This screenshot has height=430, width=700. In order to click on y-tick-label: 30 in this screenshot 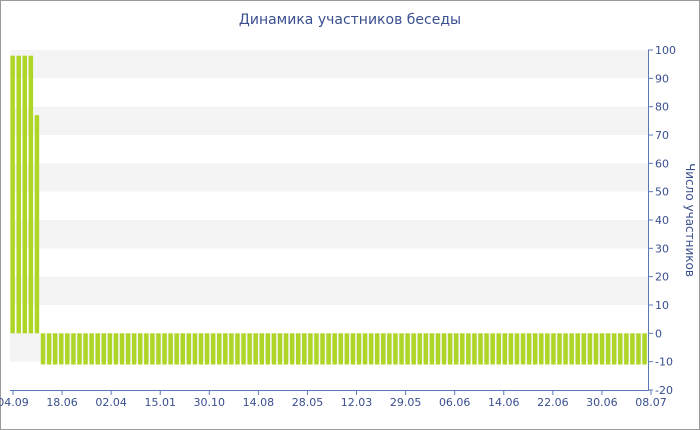, I will do `click(662, 248)`.